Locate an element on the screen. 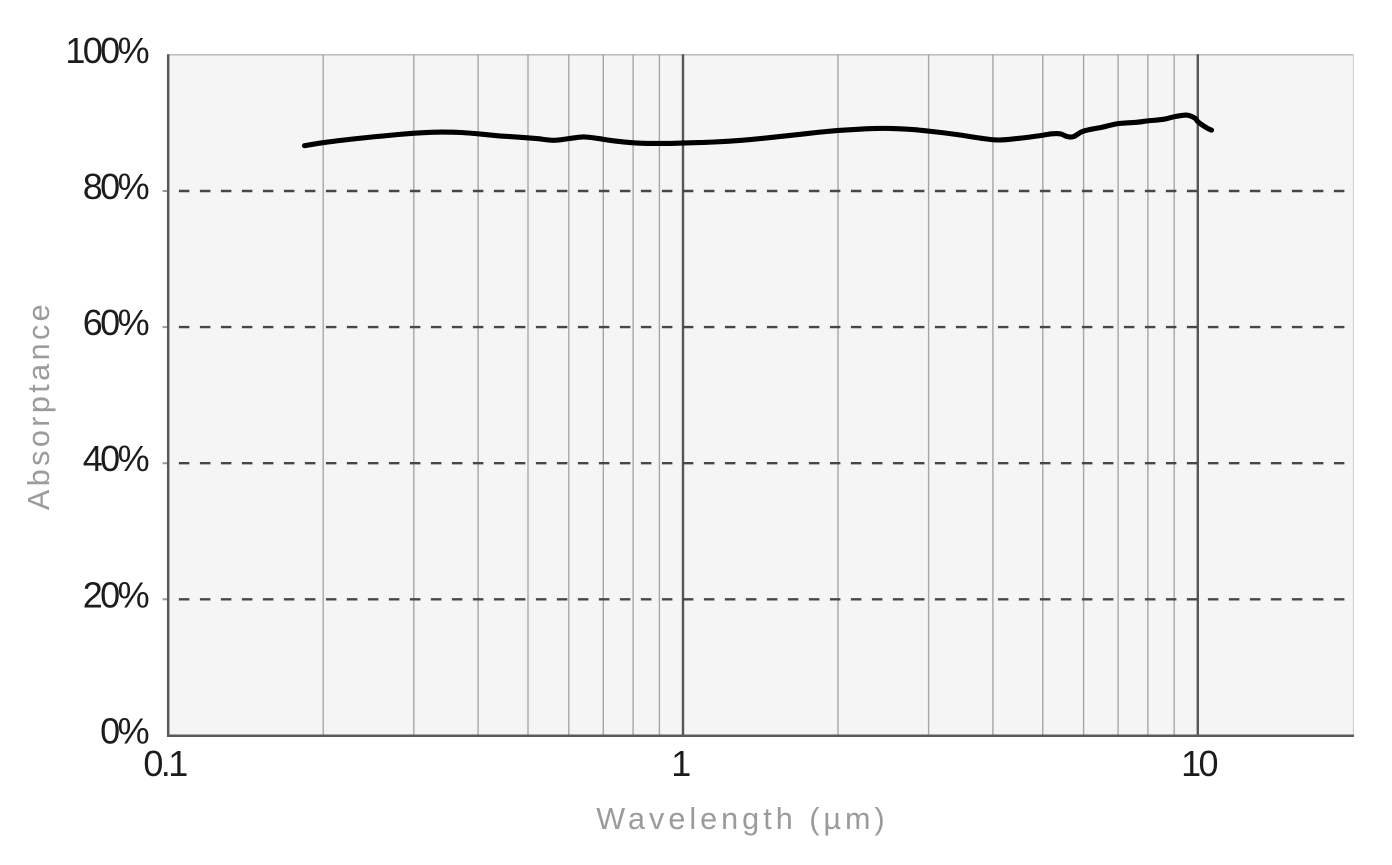 Image resolution: width=1392 pixels, height=865 pixels. svg-text: 0% is located at coordinates (124, 730).